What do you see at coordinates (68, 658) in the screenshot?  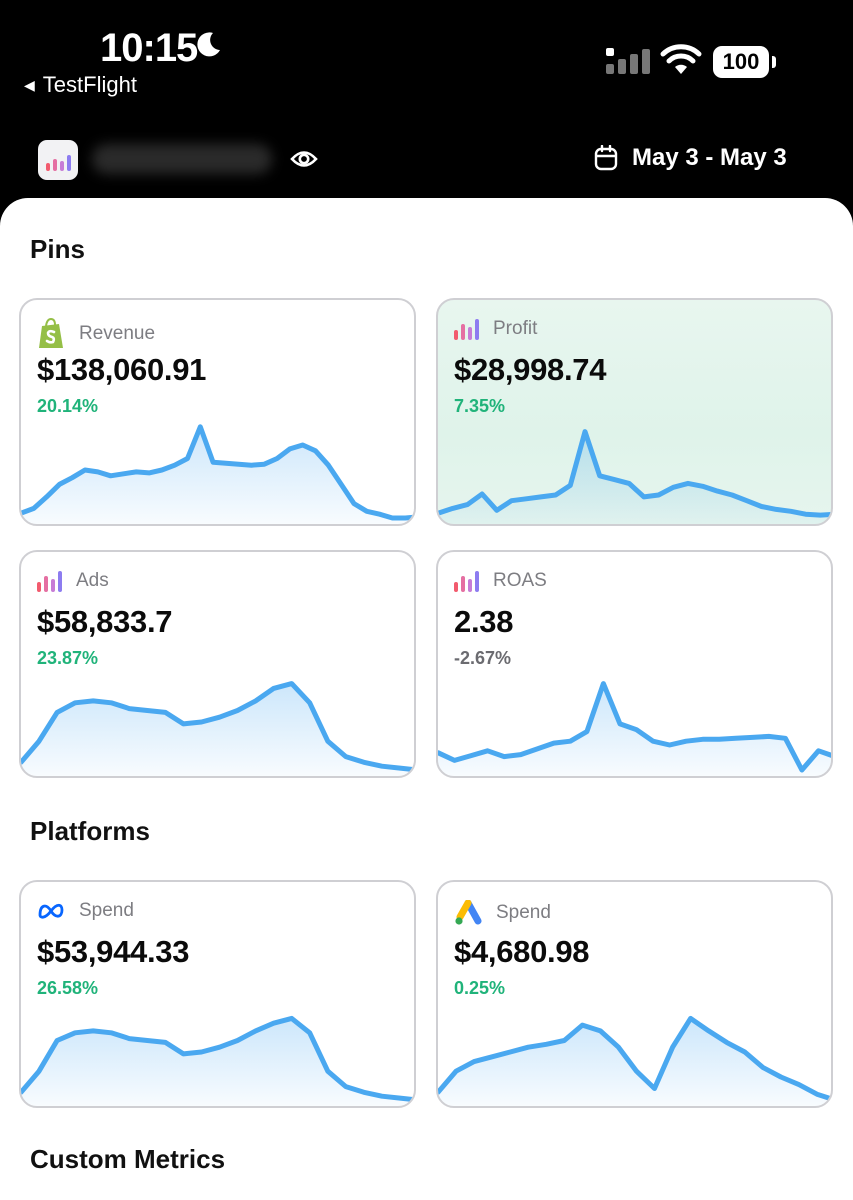 I see `metric-change: 23.87%` at bounding box center [68, 658].